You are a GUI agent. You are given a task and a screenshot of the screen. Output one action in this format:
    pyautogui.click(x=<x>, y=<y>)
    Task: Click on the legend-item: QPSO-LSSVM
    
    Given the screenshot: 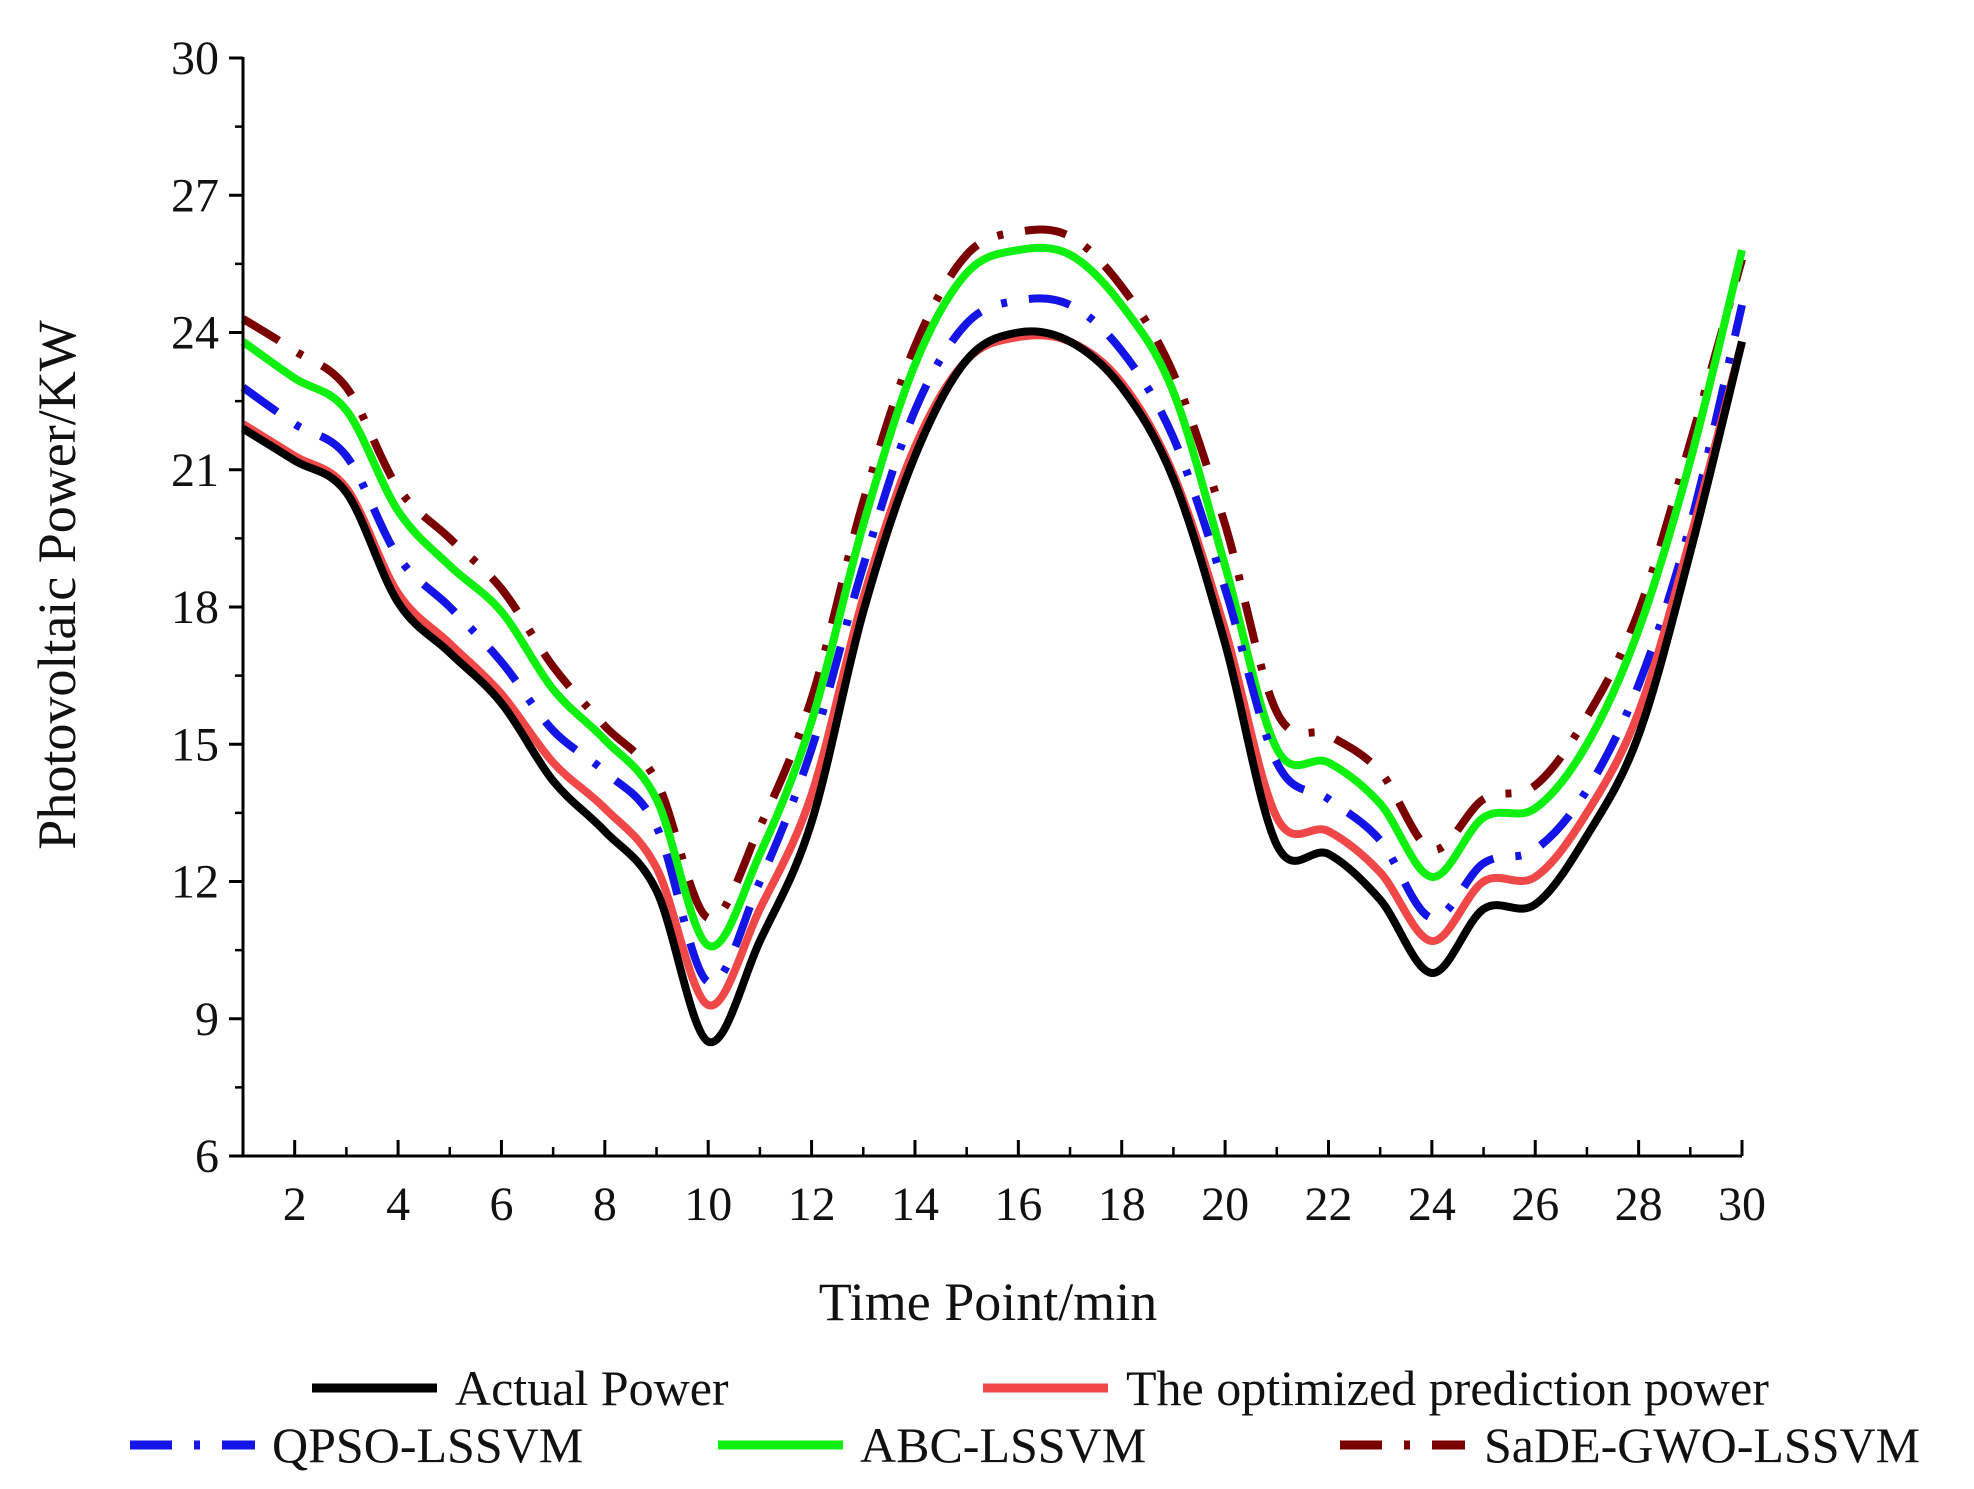 What is the action you would take?
    pyautogui.click(x=356, y=1445)
    